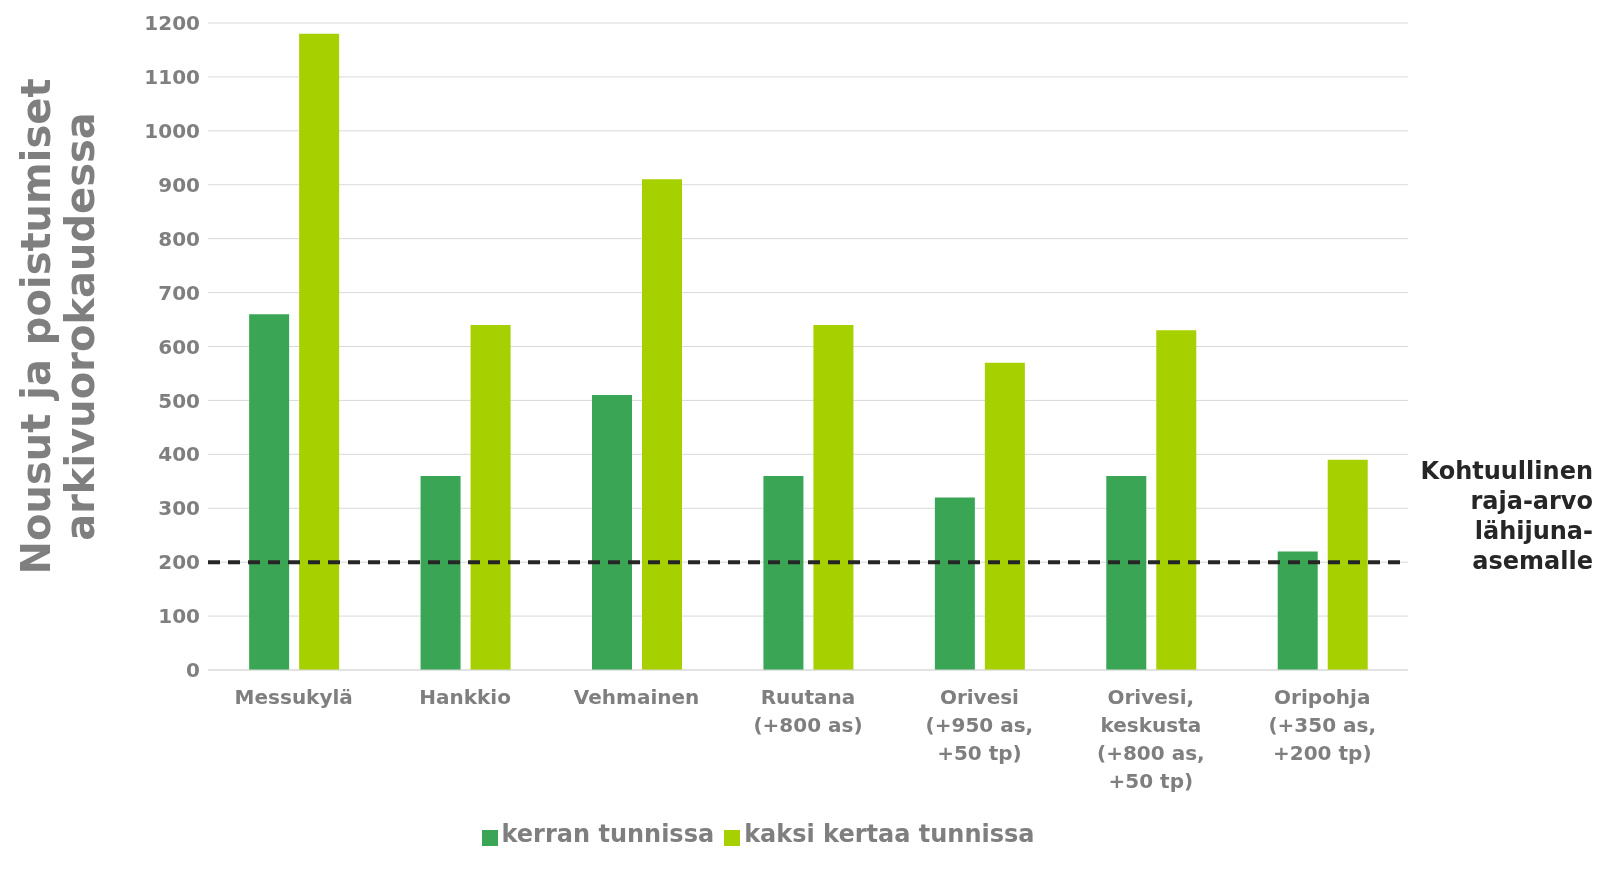 This screenshot has width=1618, height=870. What do you see at coordinates (179, 400) in the screenshot?
I see `y-tick-label: 500` at bounding box center [179, 400].